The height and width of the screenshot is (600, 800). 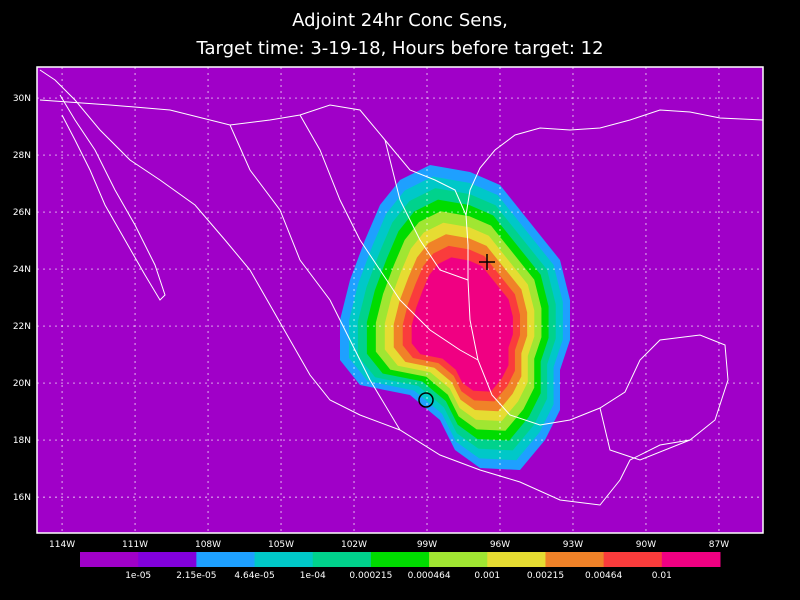 What do you see at coordinates (429, 576) in the screenshot?
I see `colorbar-label: 0.000464` at bounding box center [429, 576].